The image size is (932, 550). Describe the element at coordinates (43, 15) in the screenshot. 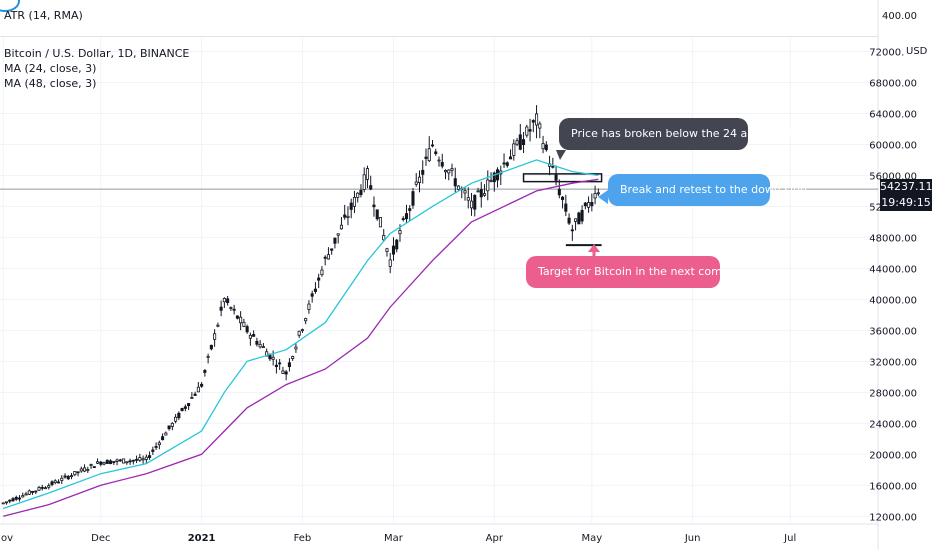

I see `atr-legend: ATR (14, RMA)` at that location.